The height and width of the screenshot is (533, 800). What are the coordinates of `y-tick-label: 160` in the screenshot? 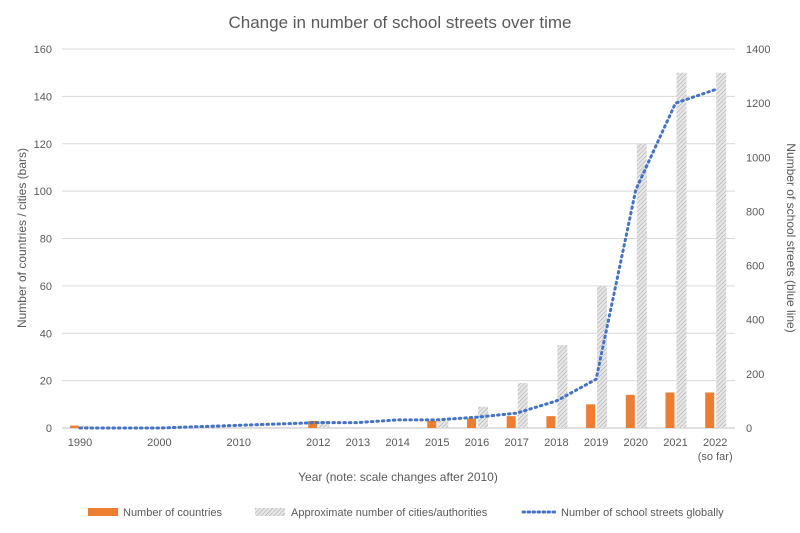 It's located at (43, 50).